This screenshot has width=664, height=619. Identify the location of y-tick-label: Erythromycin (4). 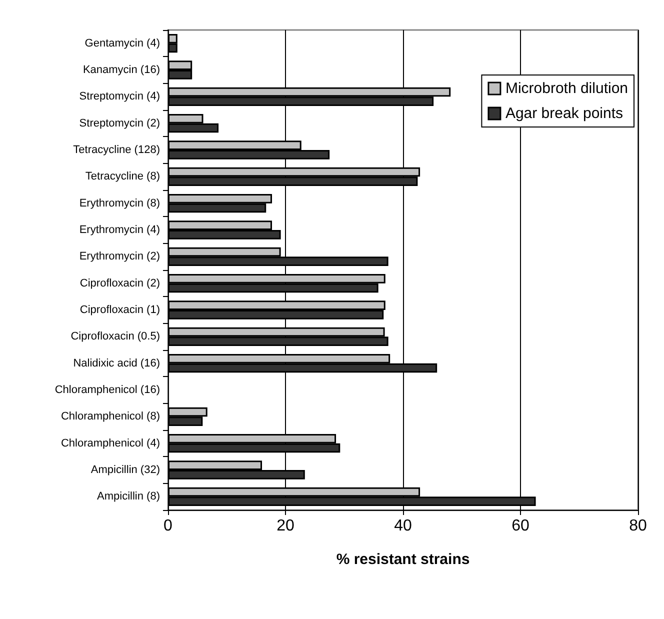
(119, 230).